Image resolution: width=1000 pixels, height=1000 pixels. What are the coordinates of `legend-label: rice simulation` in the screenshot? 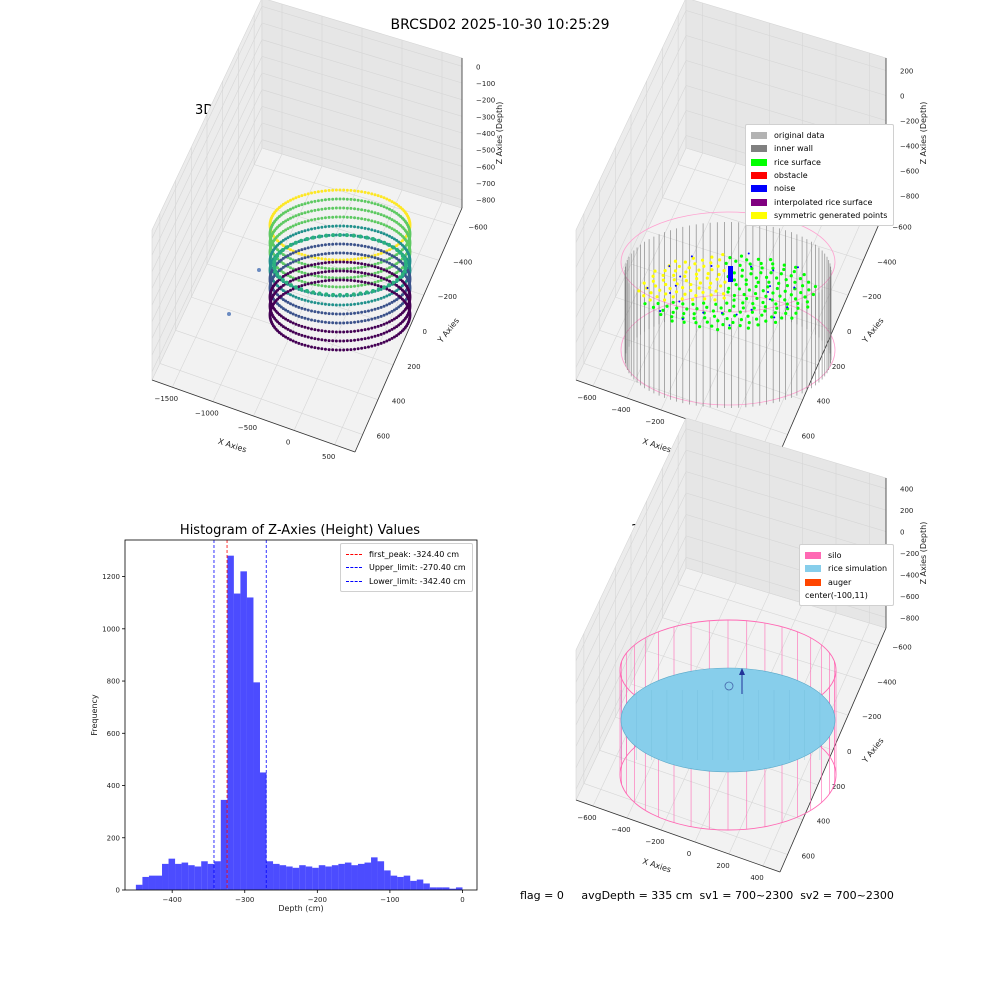 It's located at (858, 569).